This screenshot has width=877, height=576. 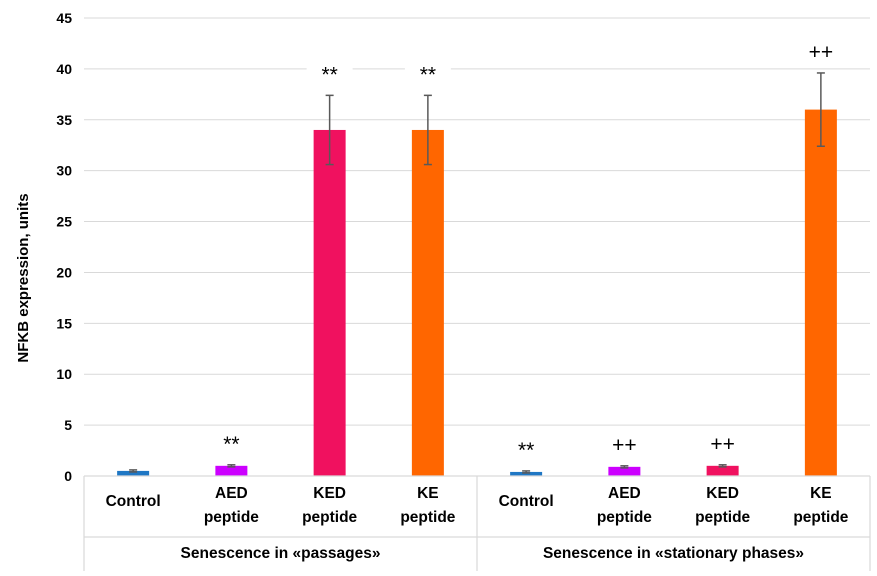 I want to click on y-tick-label: 15, so click(x=64, y=323).